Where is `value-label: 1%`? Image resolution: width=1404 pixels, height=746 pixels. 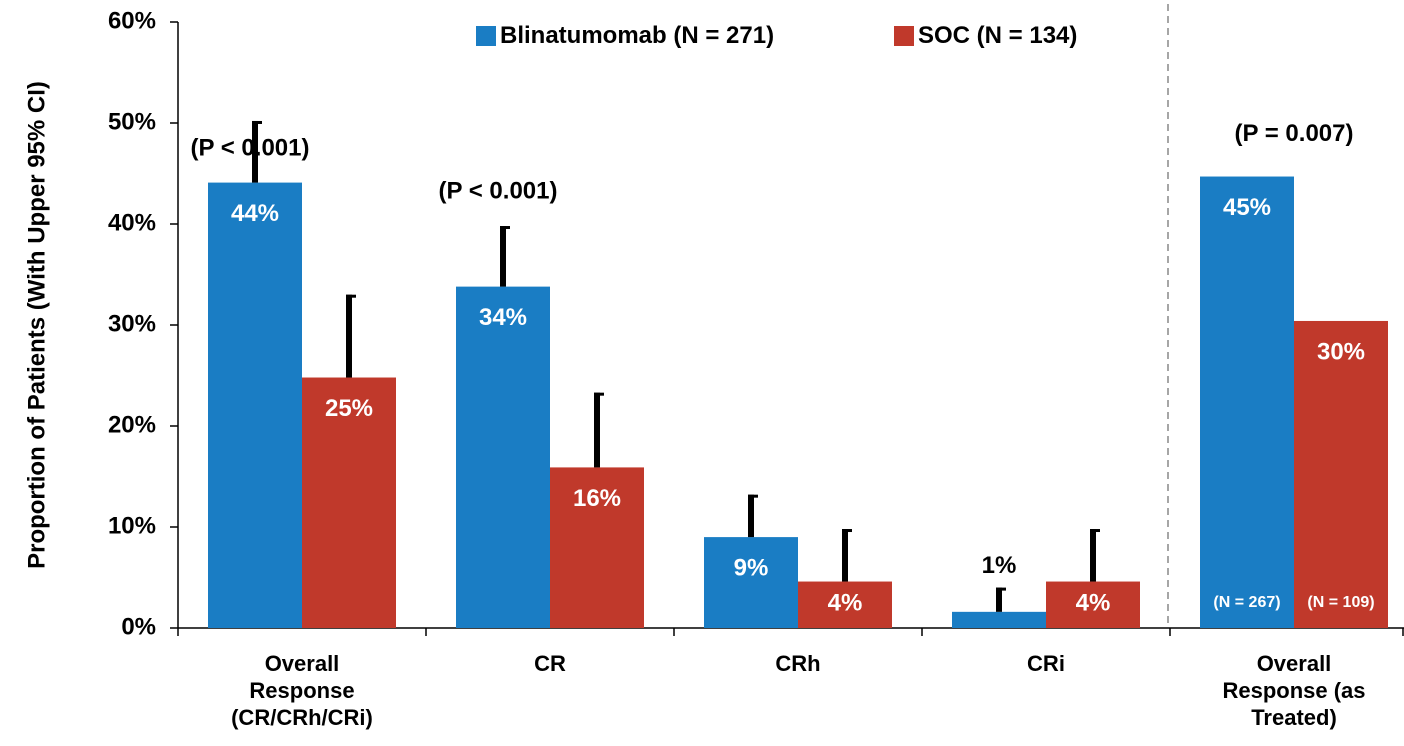
value-label: 1% is located at coordinates (999, 565).